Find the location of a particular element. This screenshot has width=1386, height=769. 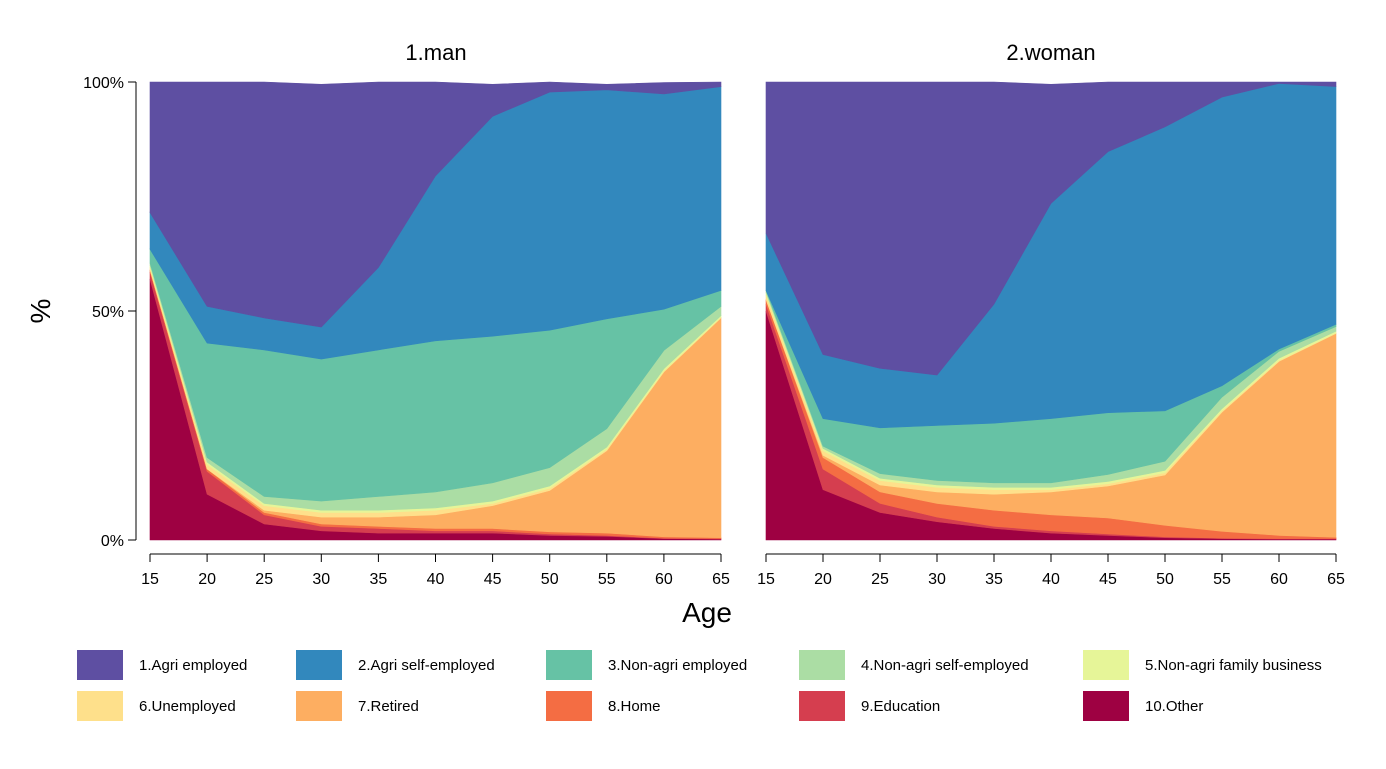

legend-swatch-retired is located at coordinates (319, 706).